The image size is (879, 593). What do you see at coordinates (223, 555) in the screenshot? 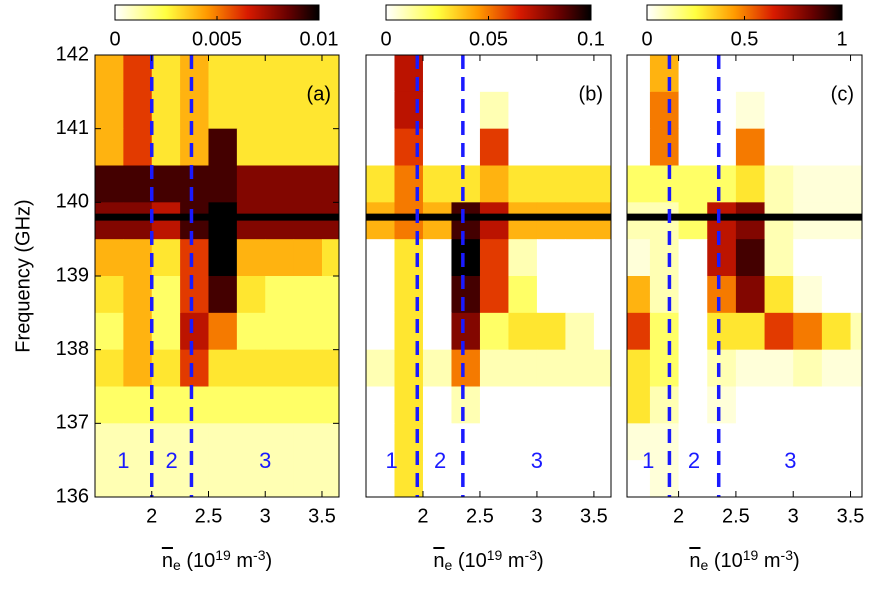
I see `x-label-part: 19` at bounding box center [223, 555].